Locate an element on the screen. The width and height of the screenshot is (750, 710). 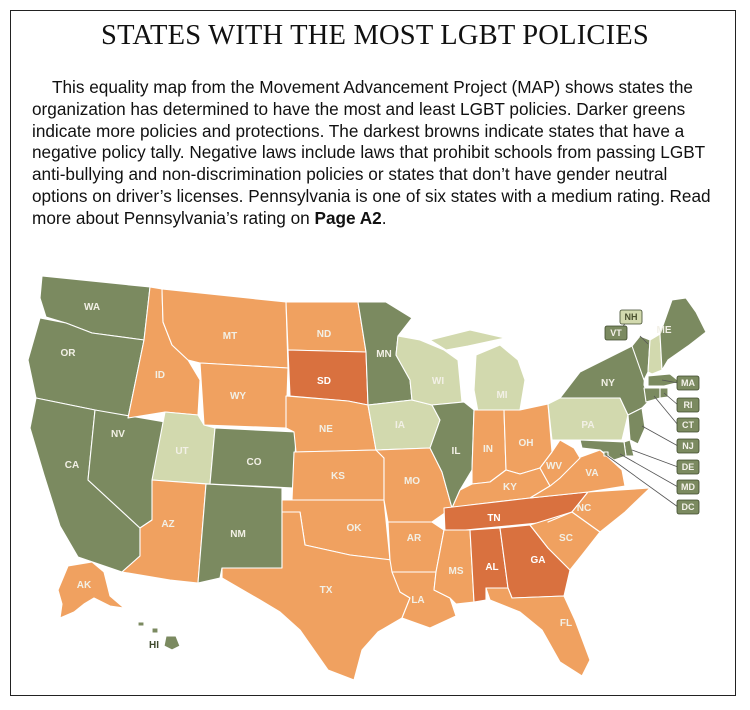
tag-VT: VT is located at coordinates (616, 333).